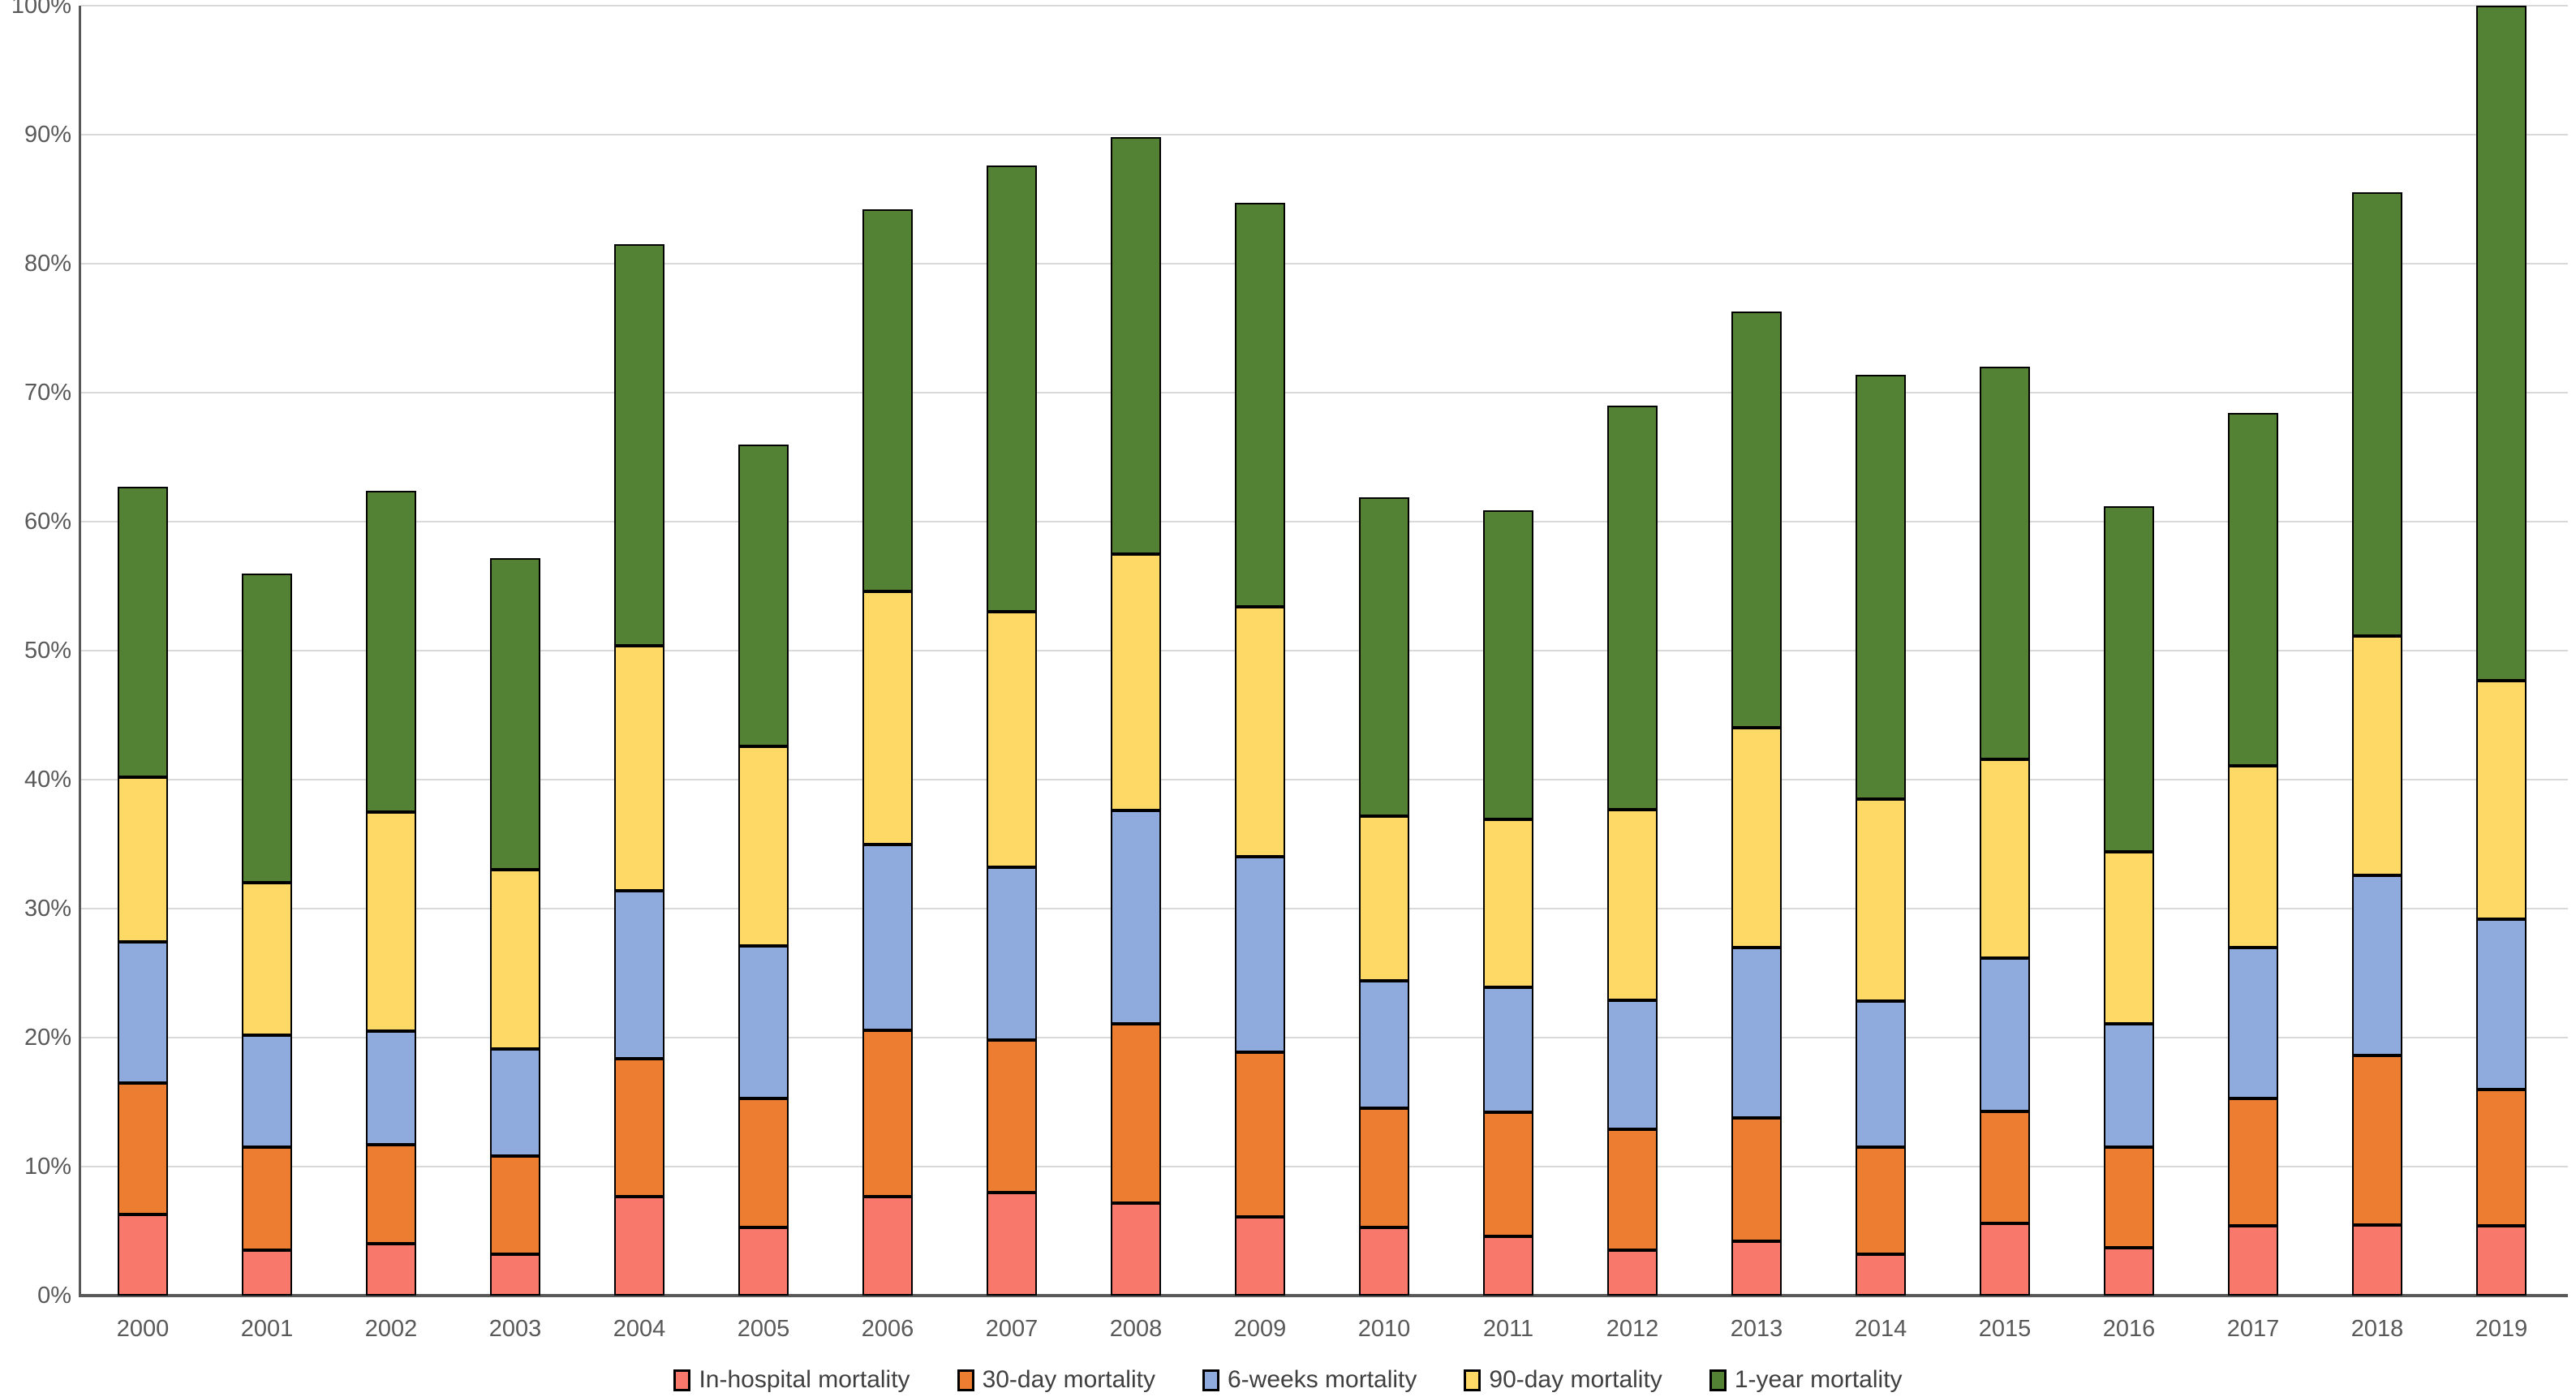  What do you see at coordinates (2501, 1158) in the screenshot?
I see `segment-2019-30-day-mortality` at bounding box center [2501, 1158].